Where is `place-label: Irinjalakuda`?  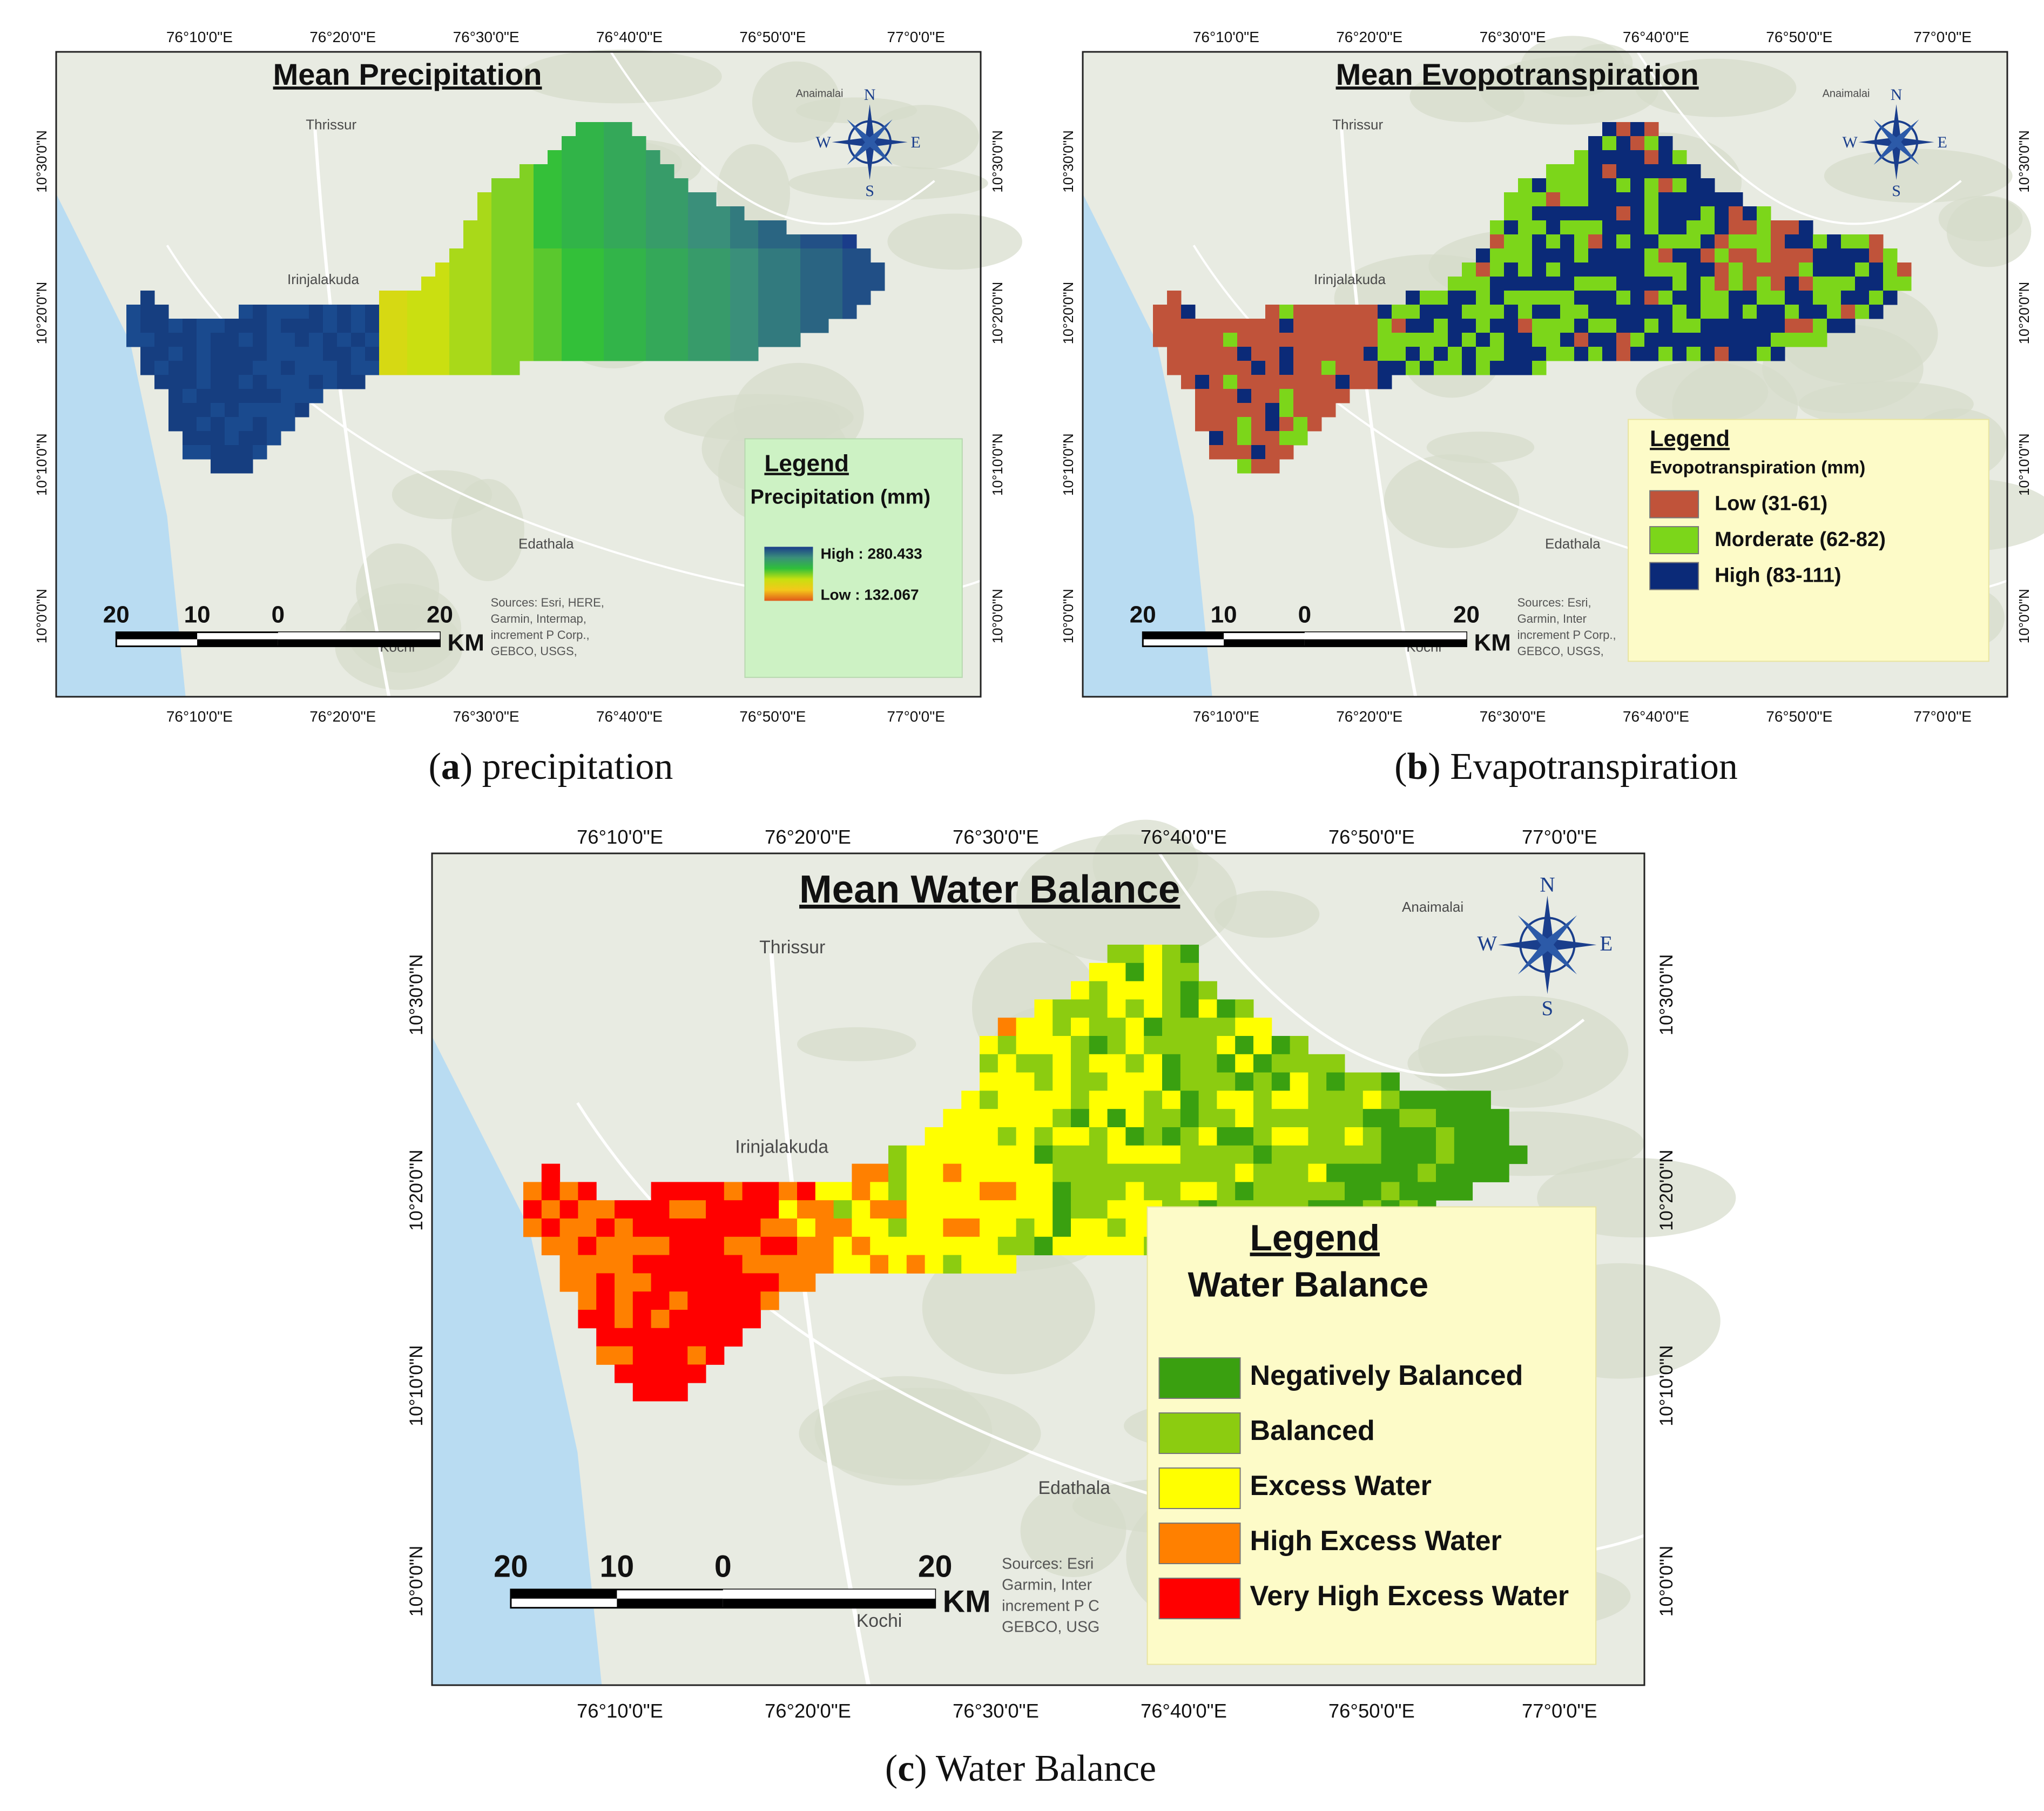
place-label: Irinjalakuda is located at coordinates (1350, 279).